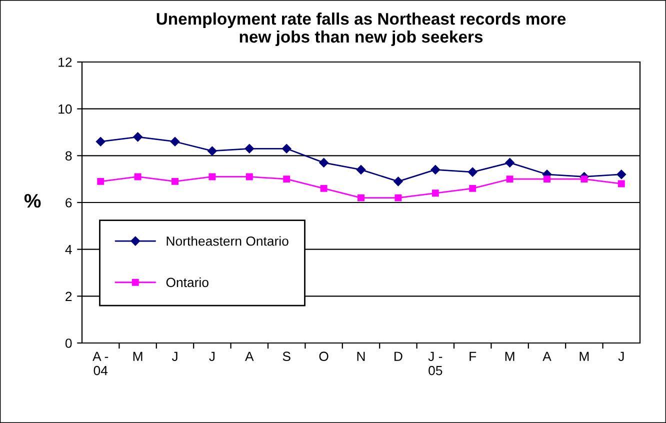 This screenshot has height=423, width=666. Describe the element at coordinates (361, 29) in the screenshot. I see `chart-title: Unemployment rate falls as Northeast records more new jobs than new job seekers` at that location.